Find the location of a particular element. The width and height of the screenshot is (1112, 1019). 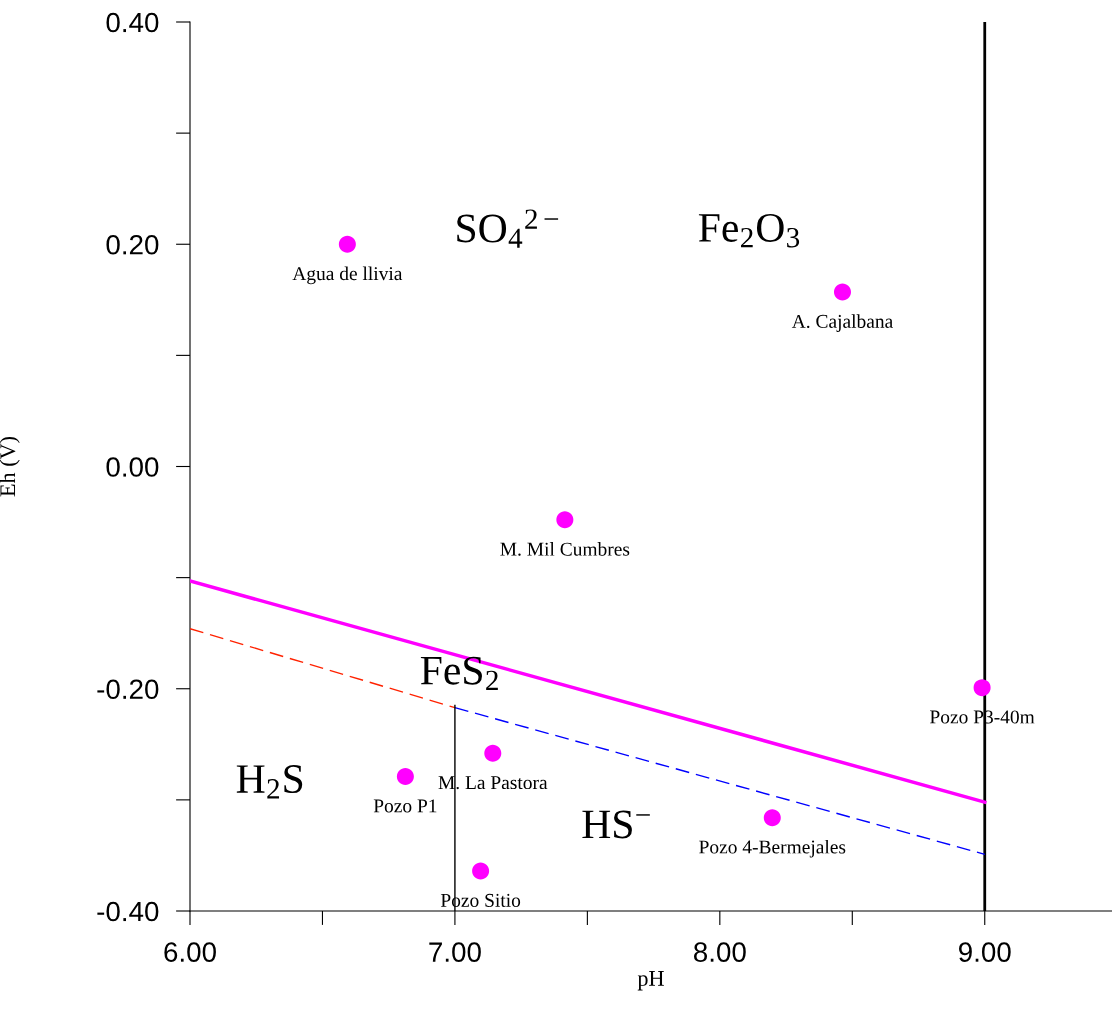

annotation: Pozo 4-Bermejales is located at coordinates (772, 848).